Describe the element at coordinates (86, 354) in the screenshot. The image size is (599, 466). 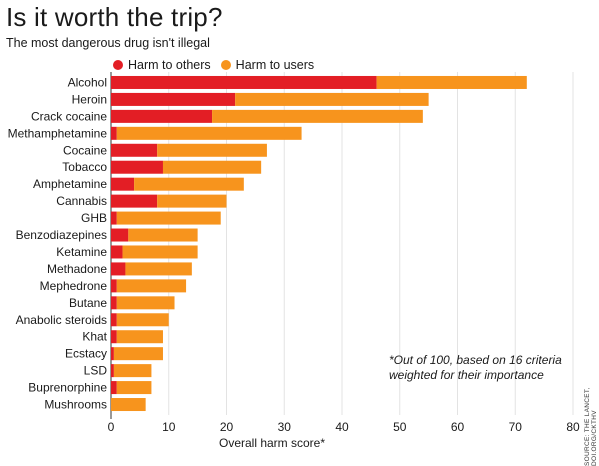
I see `category-label: Ecstacy` at that location.